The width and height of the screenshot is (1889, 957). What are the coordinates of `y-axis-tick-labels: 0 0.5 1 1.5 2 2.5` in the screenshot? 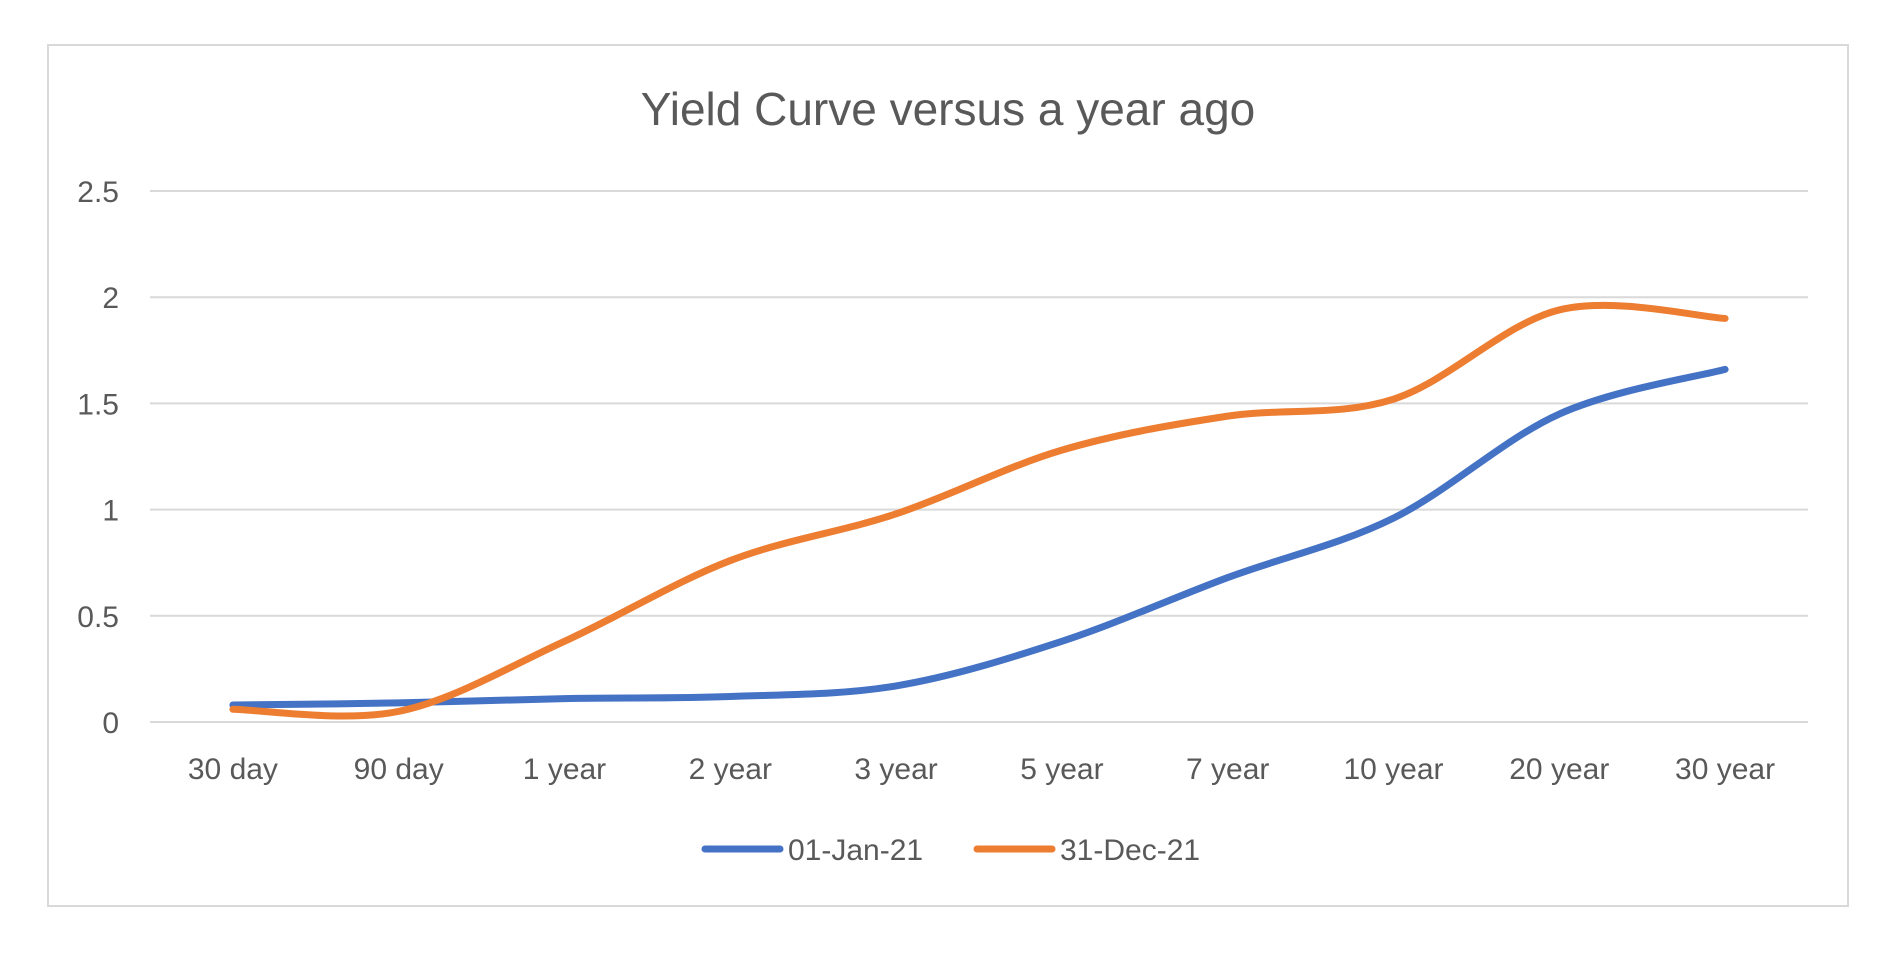 It's located at (98, 458).